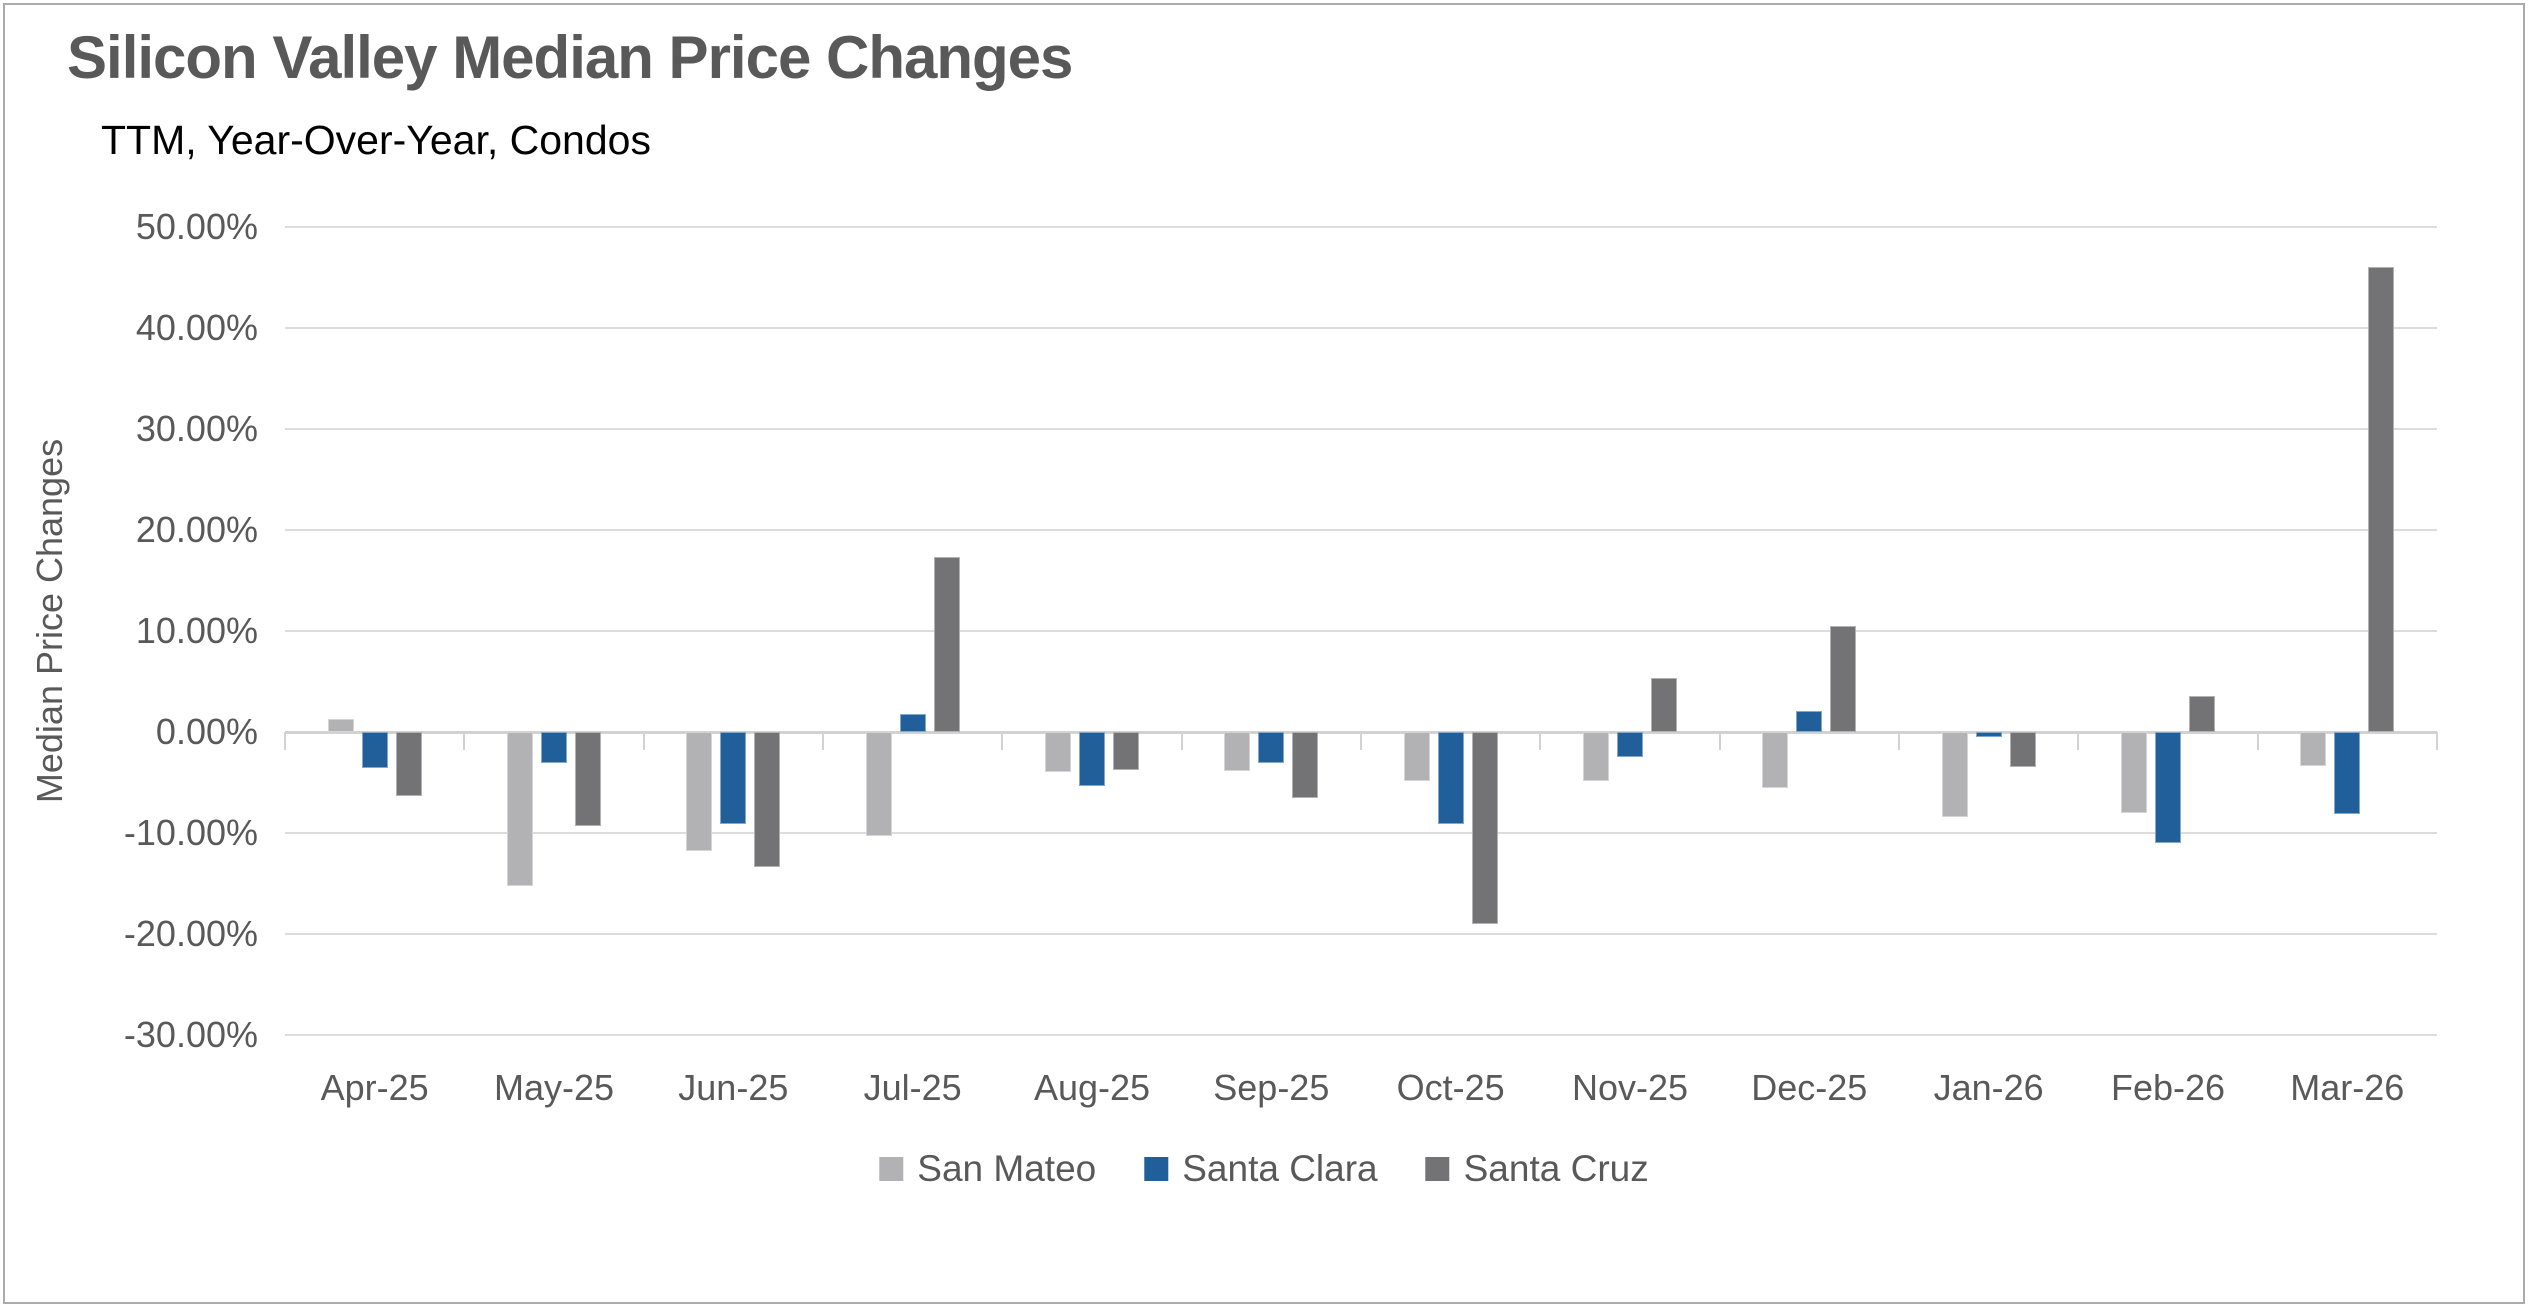 The width and height of the screenshot is (2528, 1307). I want to click on y-axis-tick-label: 10.00%, so click(196, 630).